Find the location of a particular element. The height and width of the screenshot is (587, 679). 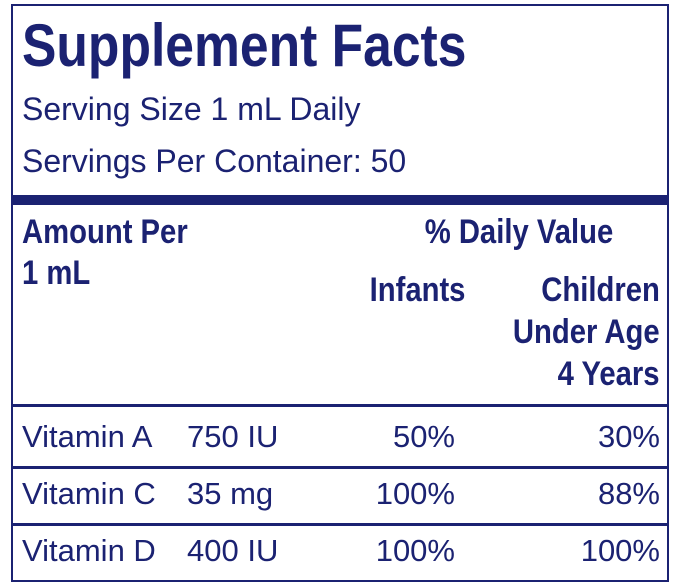

amount: 400 IU is located at coordinates (233, 550).